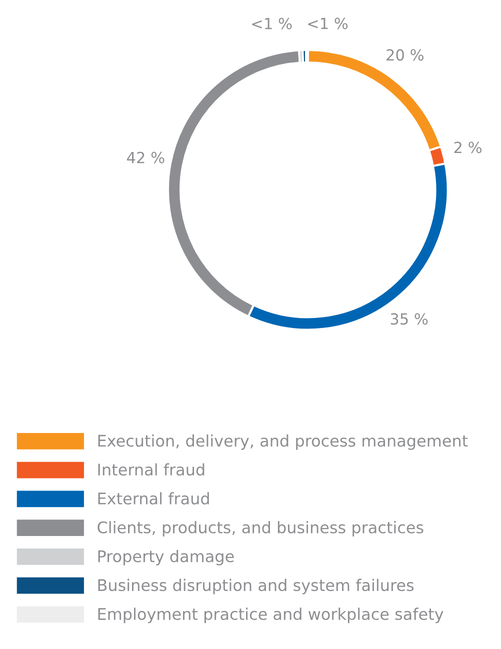 This screenshot has height=649, width=501. What do you see at coordinates (283, 442) in the screenshot?
I see `legend-label: Execution, delivery, and process management` at bounding box center [283, 442].